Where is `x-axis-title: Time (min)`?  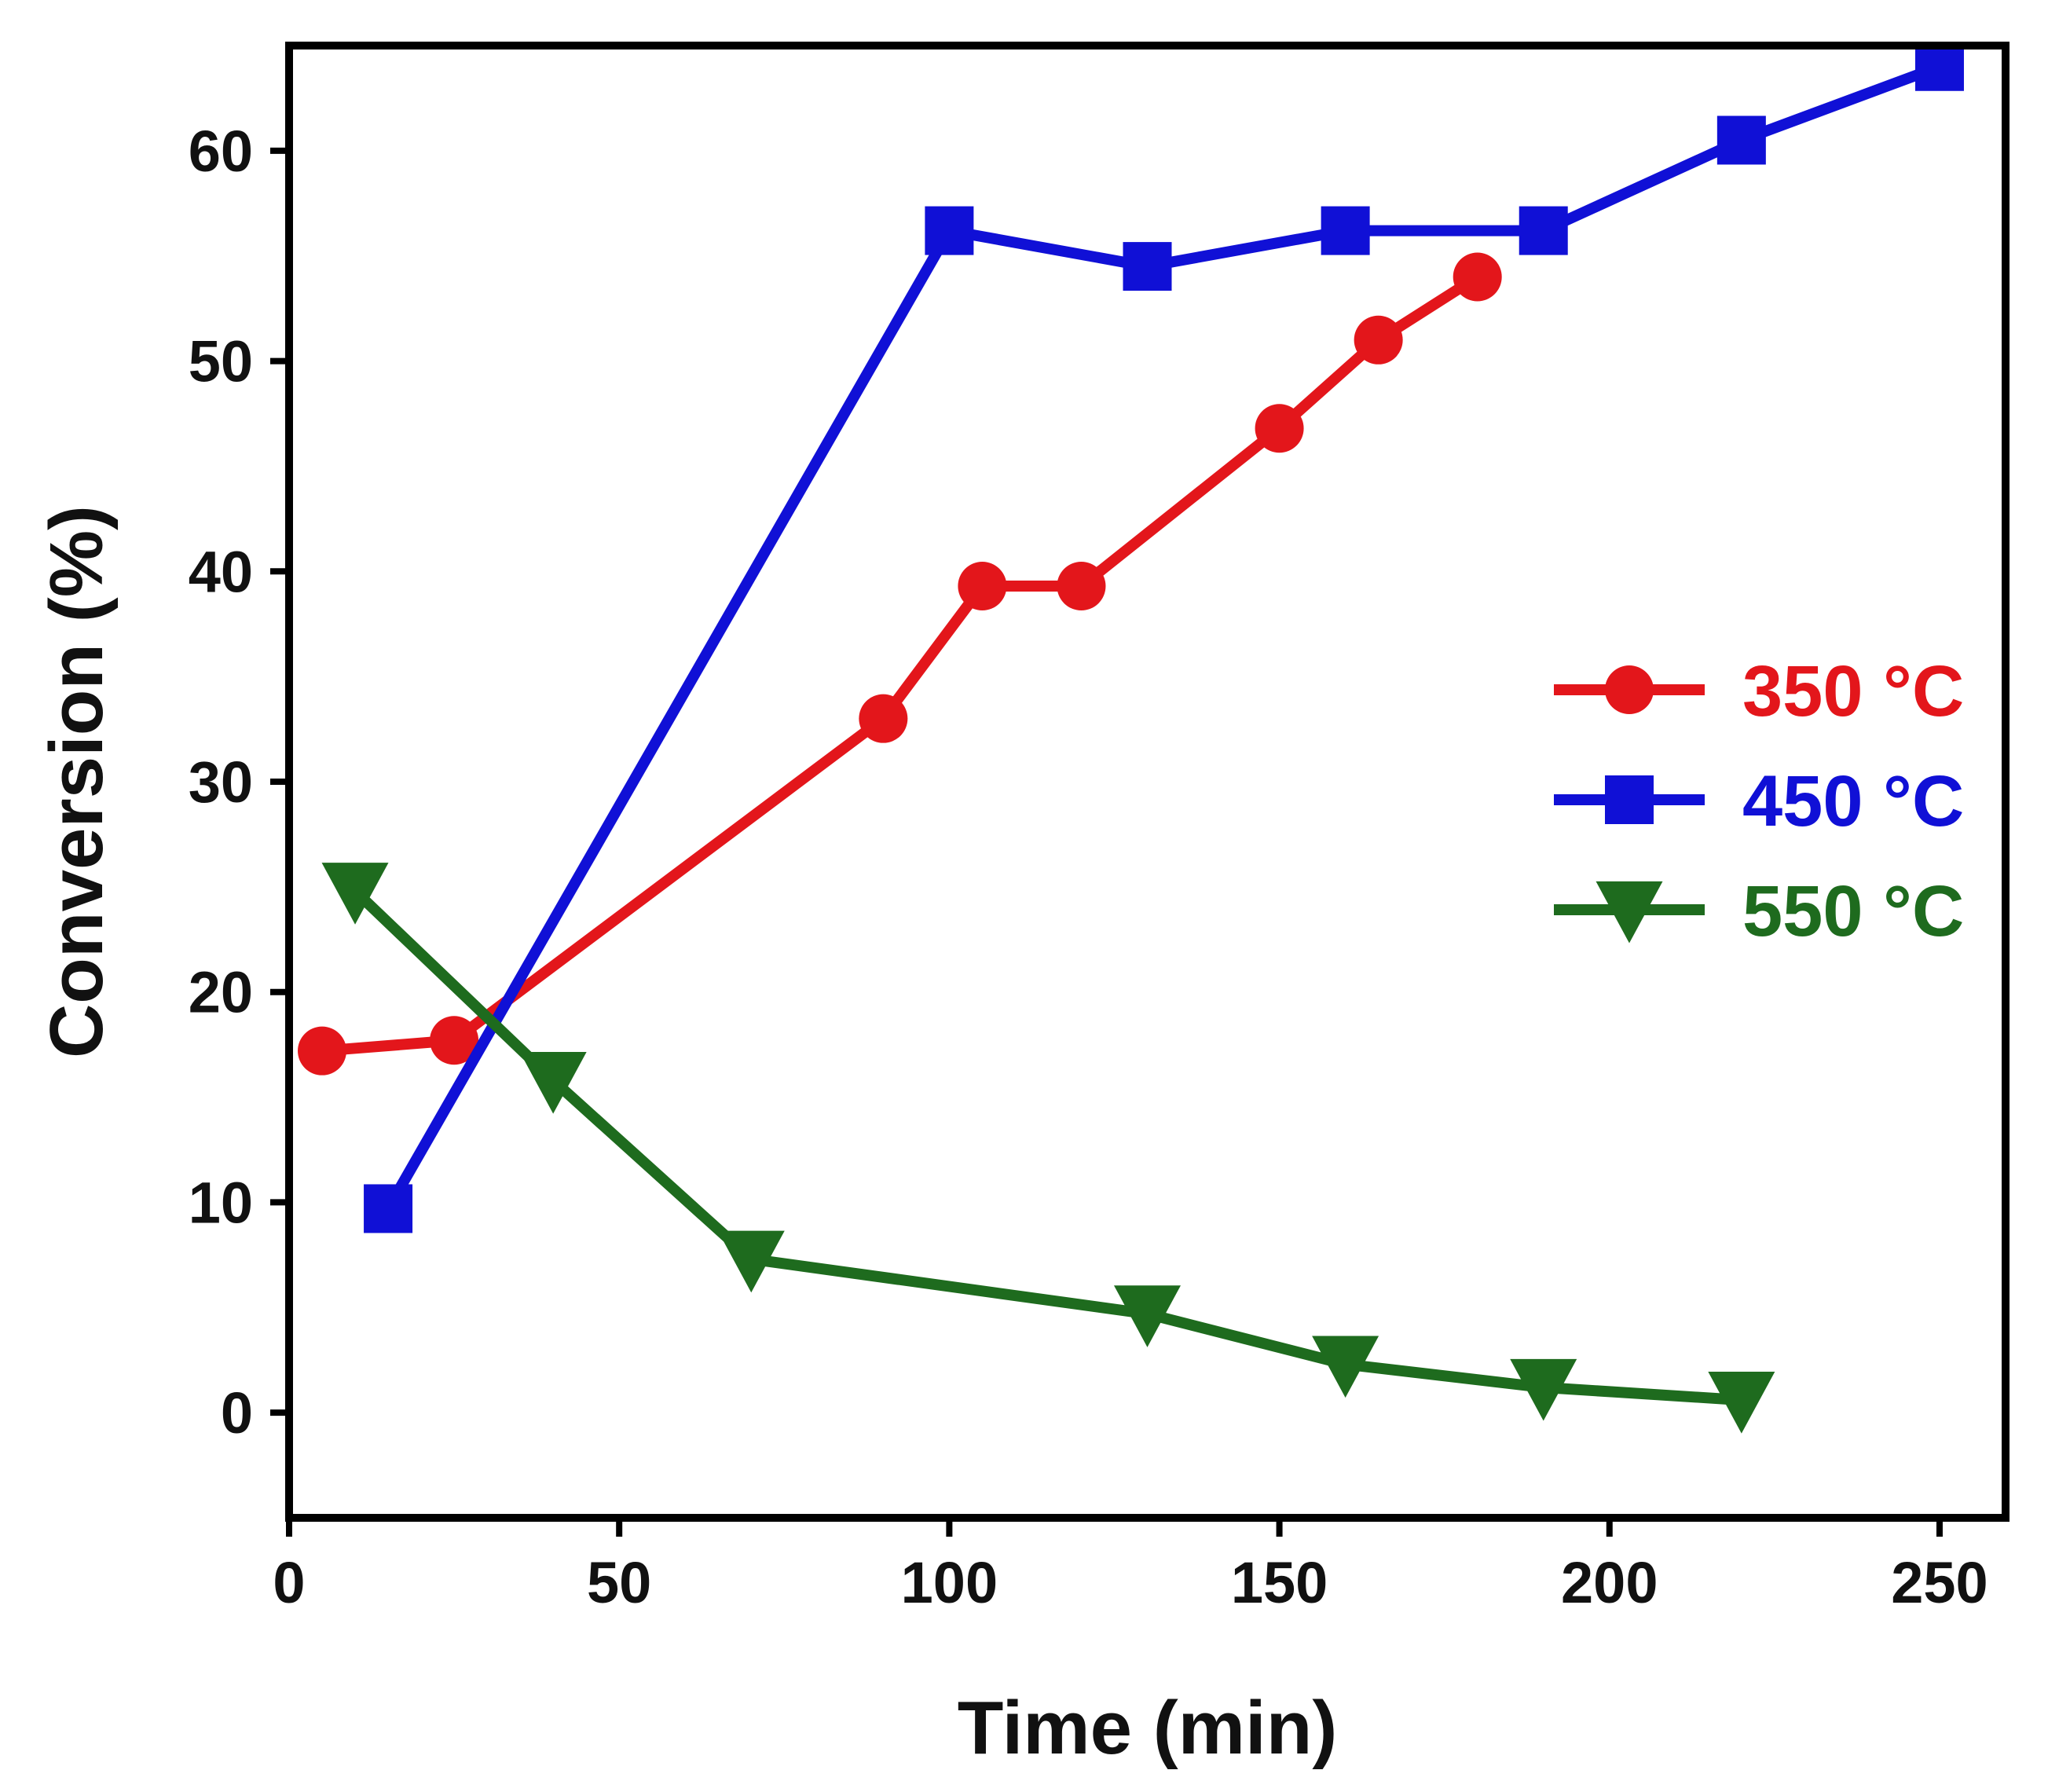
x-axis-title: Time (min) is located at coordinates (1148, 1728).